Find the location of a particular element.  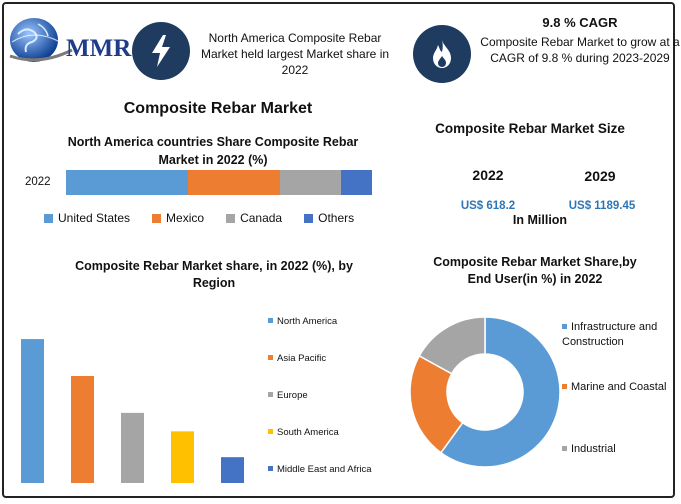

stacked-segment-united-states is located at coordinates (127, 182).